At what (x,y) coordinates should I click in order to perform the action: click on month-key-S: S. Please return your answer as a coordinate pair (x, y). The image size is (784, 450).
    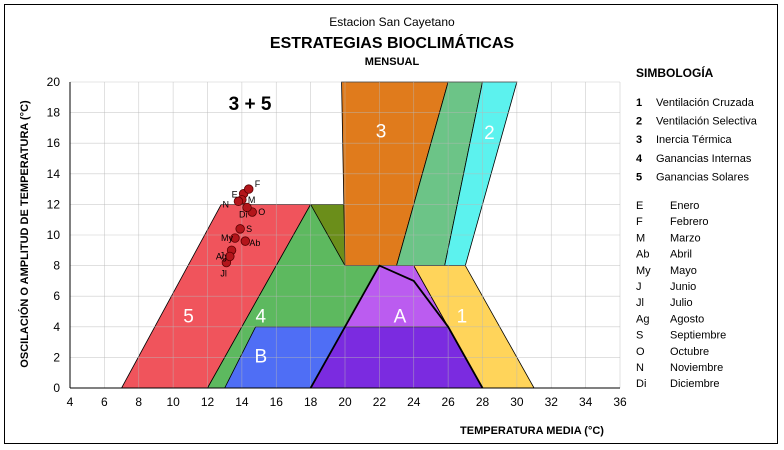
    Looking at the image, I should click on (639, 336).